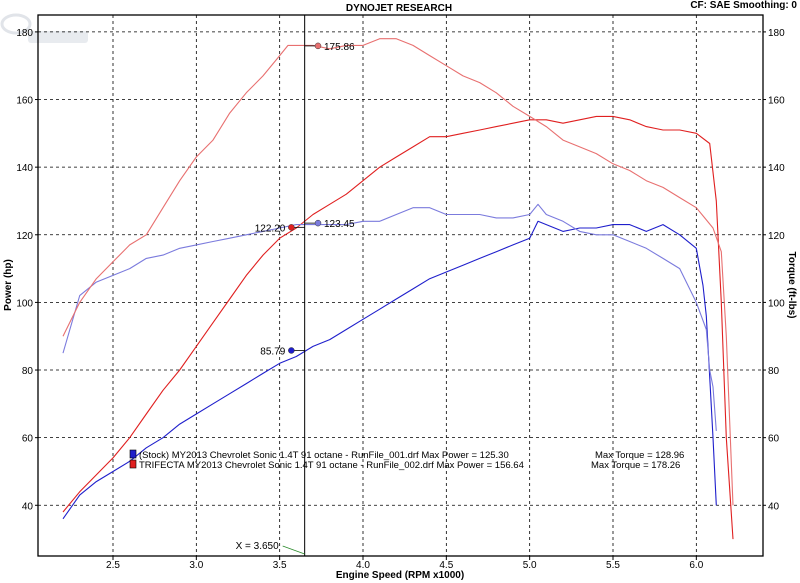 This screenshot has width=800, height=583. Describe the element at coordinates (776, 236) in the screenshot. I see `right-tick-label: 120` at that location.